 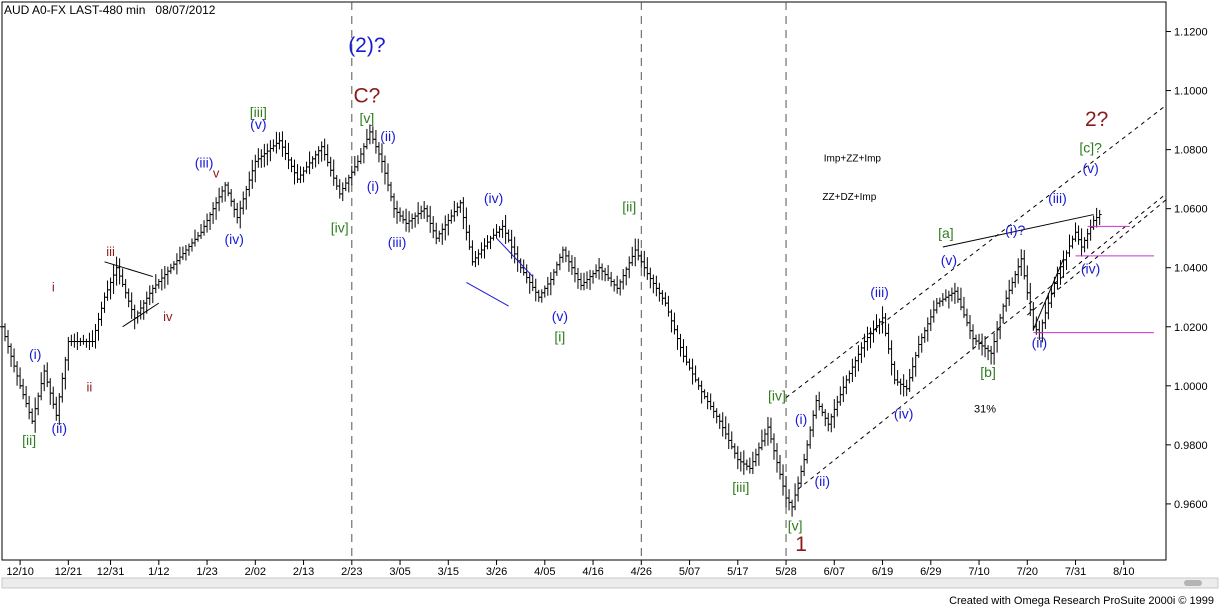 What do you see at coordinates (158, 572) in the screenshot?
I see `x-tick-label: 1/12` at bounding box center [158, 572].